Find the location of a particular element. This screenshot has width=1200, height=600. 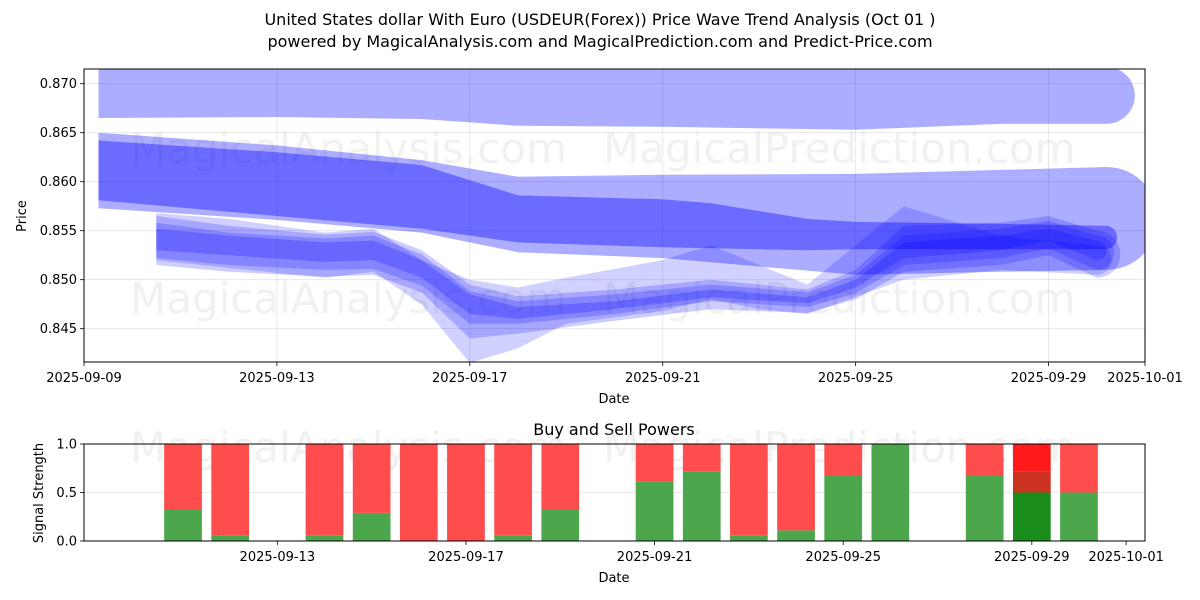

y-tick-label: 0.860 is located at coordinates (58, 182).